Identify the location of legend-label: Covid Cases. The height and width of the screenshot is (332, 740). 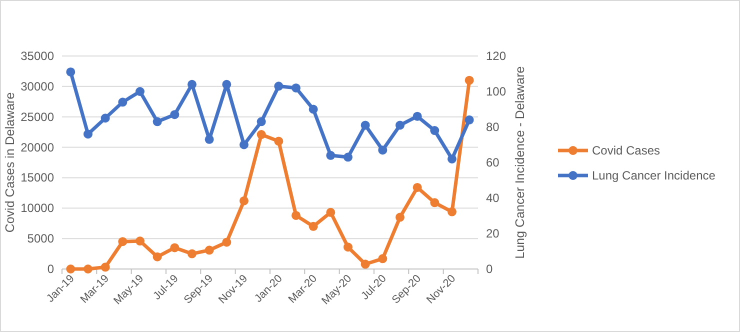
(626, 151).